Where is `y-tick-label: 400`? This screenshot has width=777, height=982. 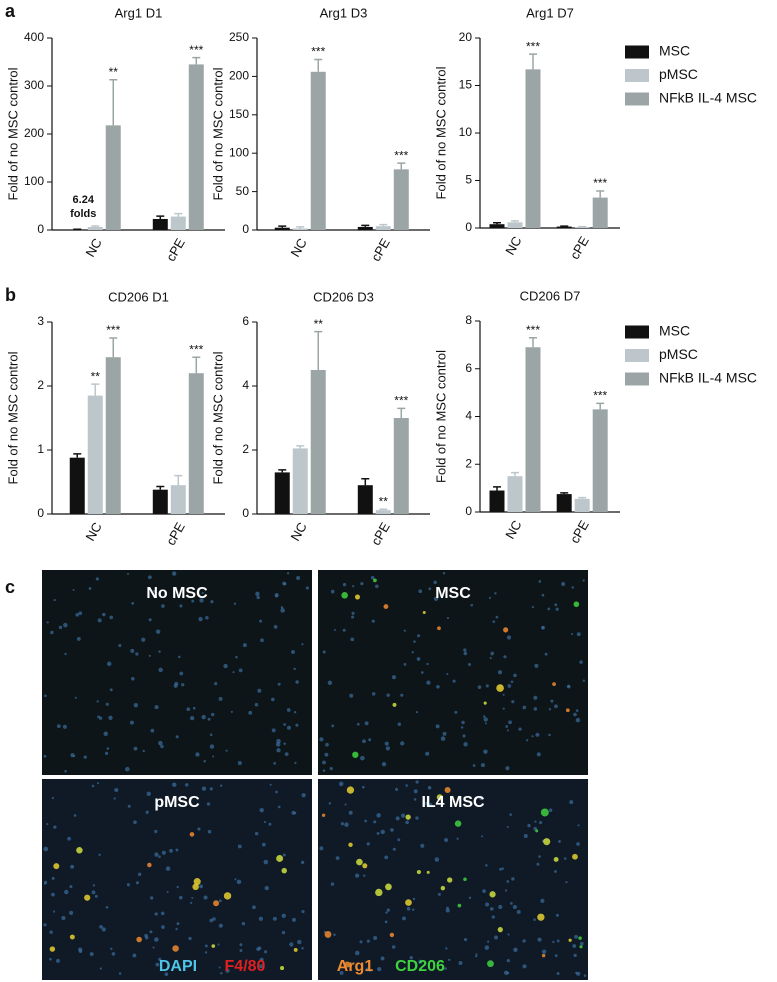 y-tick-label: 400 is located at coordinates (34, 37).